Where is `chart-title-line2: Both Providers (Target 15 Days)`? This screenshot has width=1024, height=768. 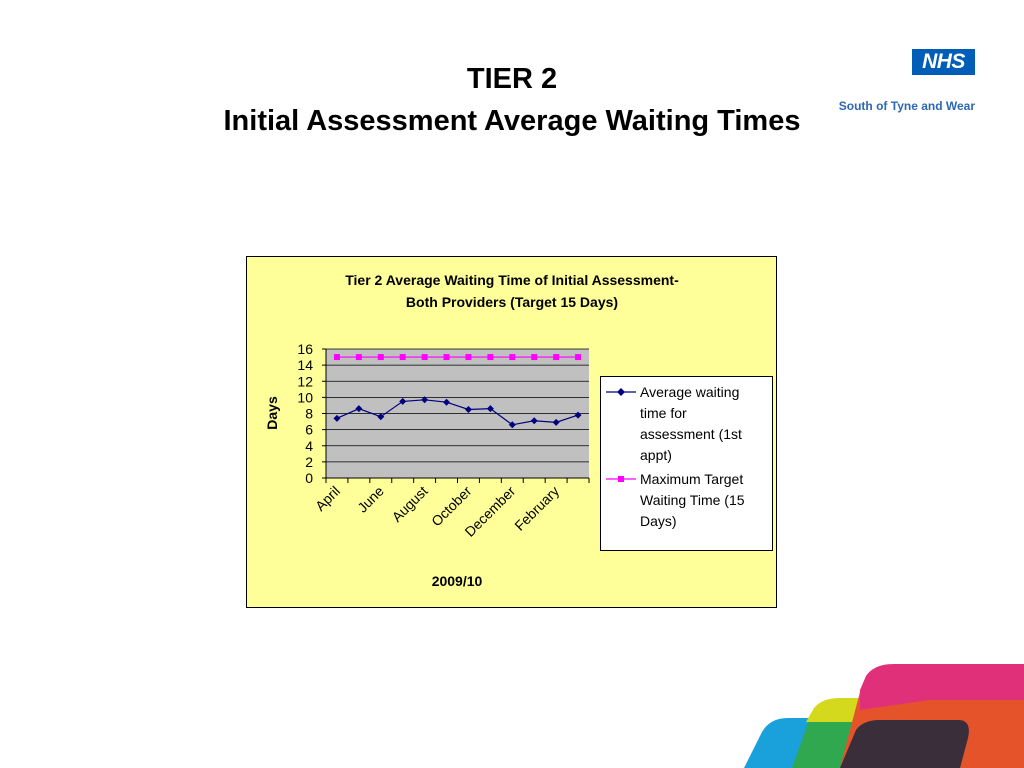 chart-title-line2: Both Providers (Target 15 Days) is located at coordinates (512, 302).